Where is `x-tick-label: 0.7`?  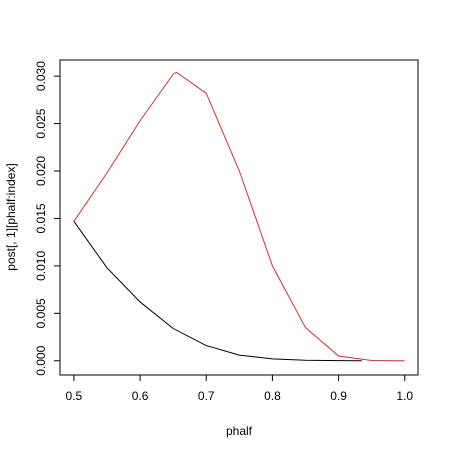 x-tick-label: 0.7 is located at coordinates (206, 396).